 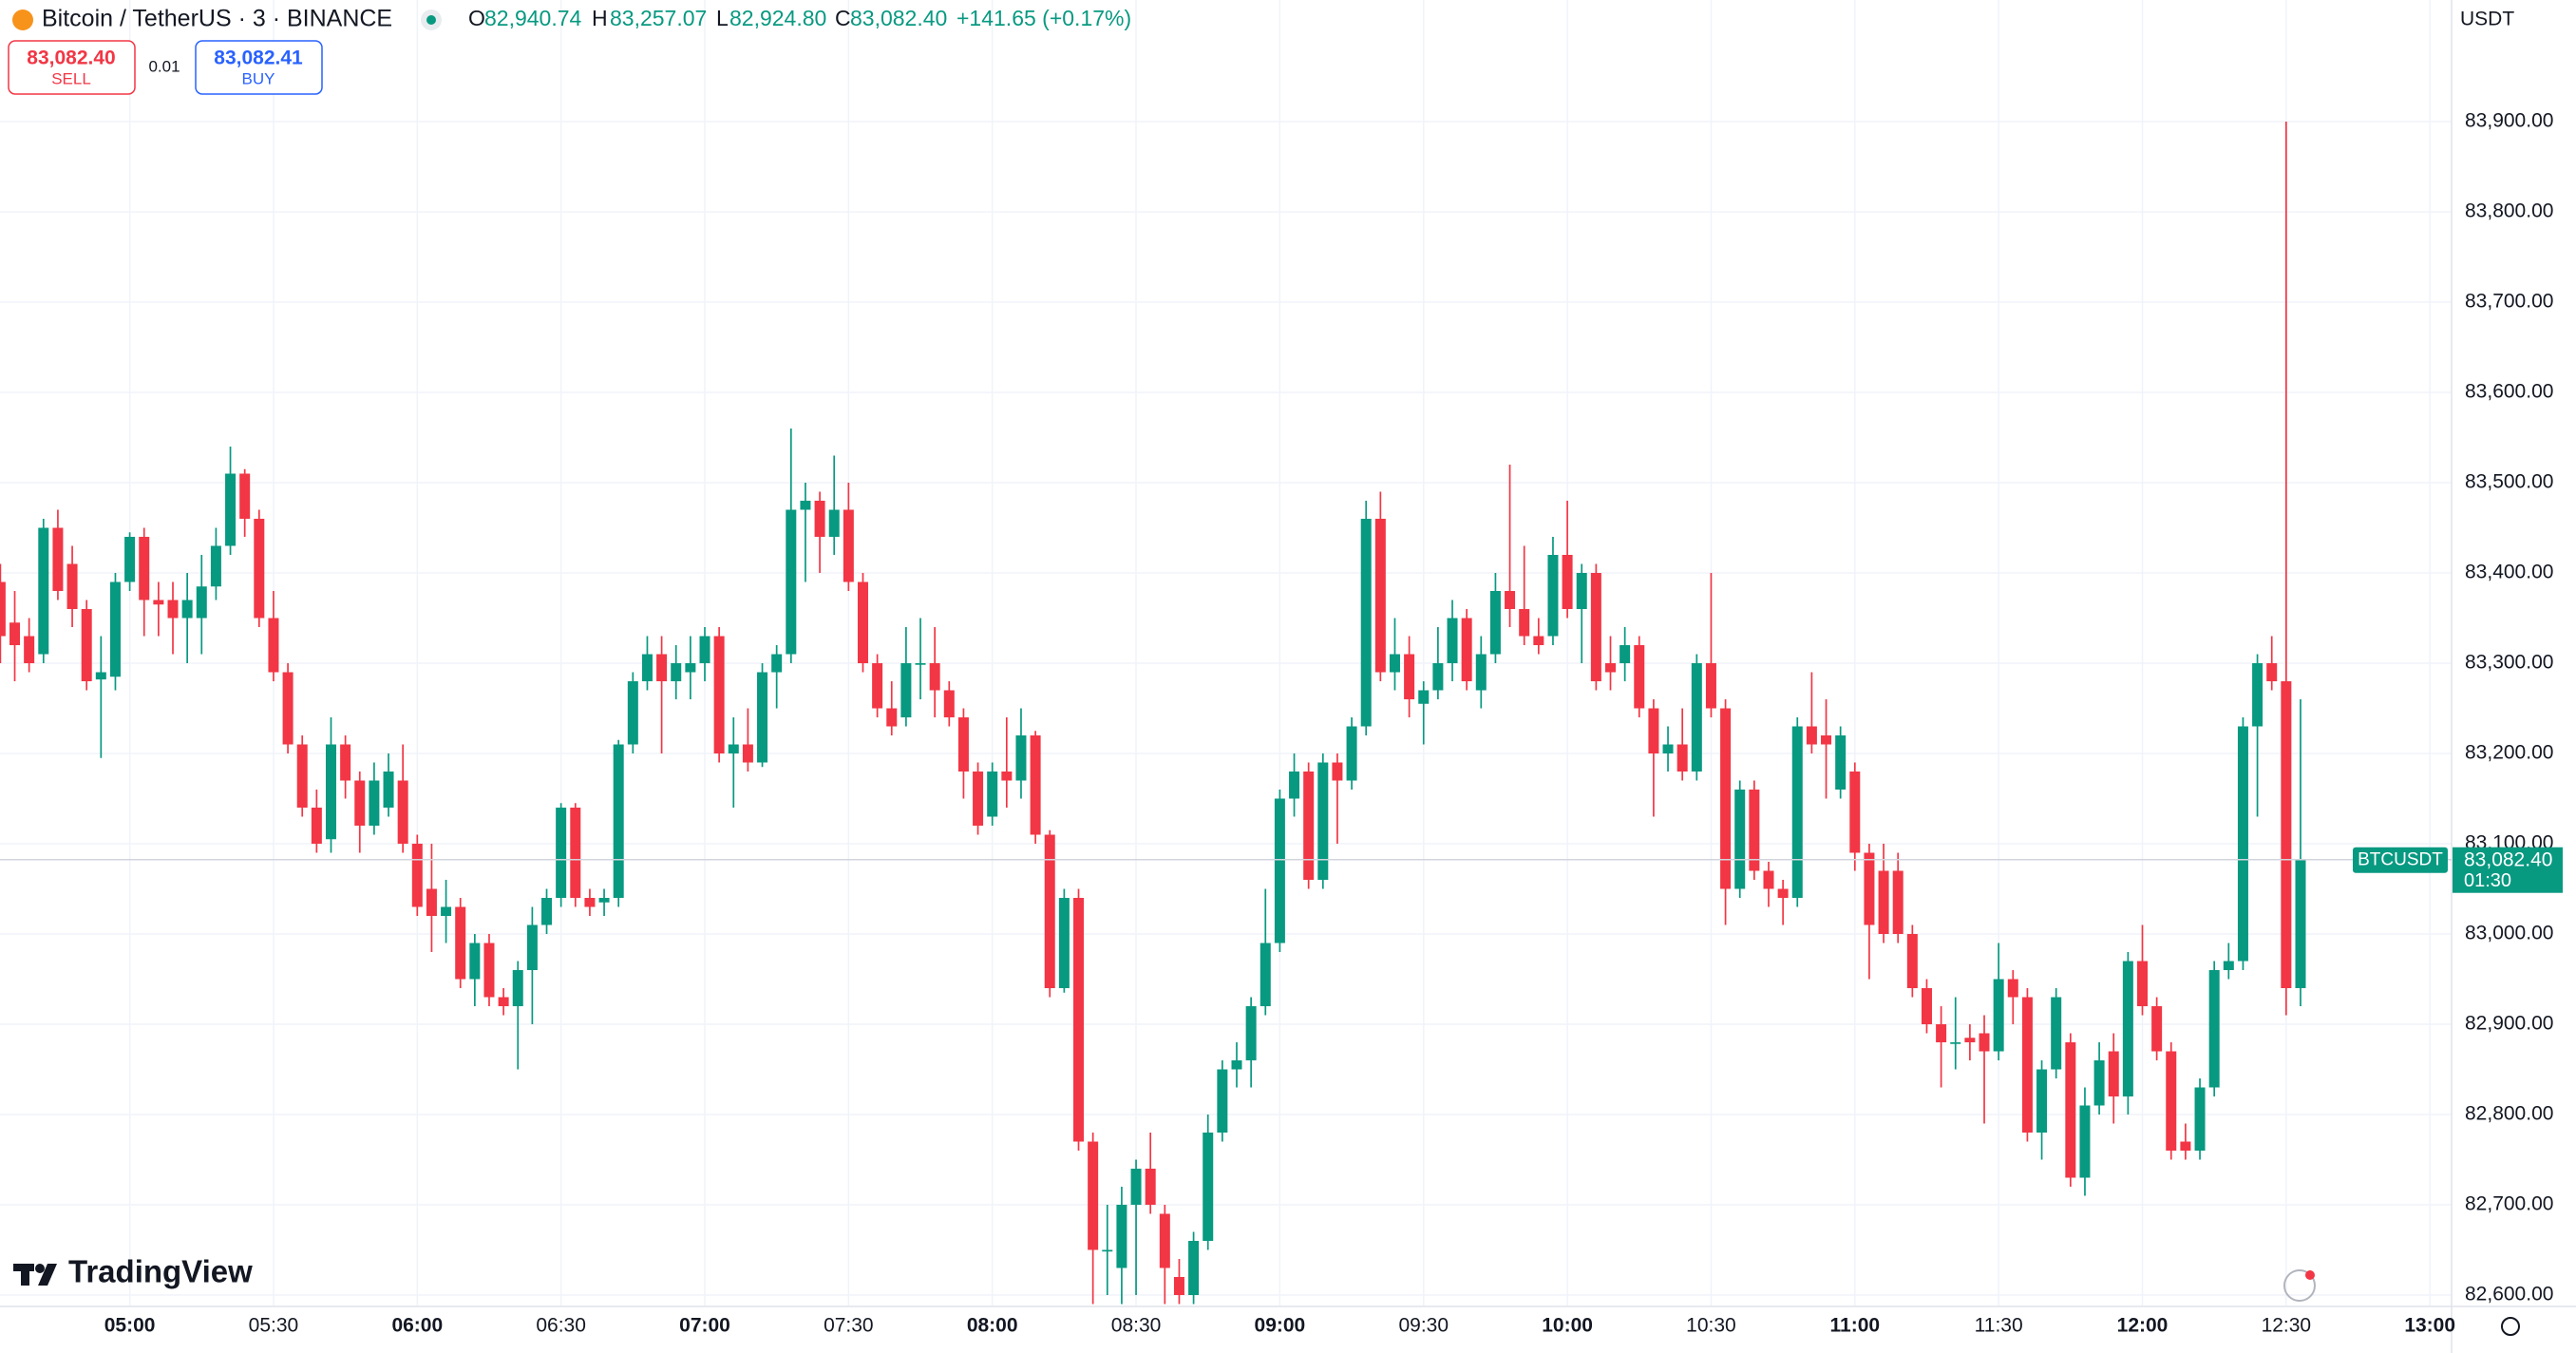 I want to click on buy-price: 83,082.41, so click(x=258, y=58).